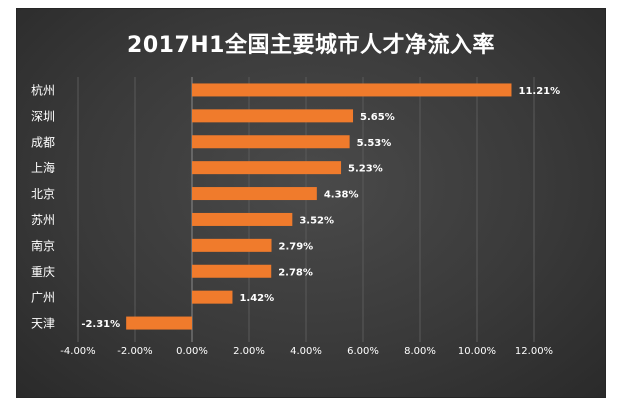  I want to click on value-label: 2.79%, so click(296, 246).